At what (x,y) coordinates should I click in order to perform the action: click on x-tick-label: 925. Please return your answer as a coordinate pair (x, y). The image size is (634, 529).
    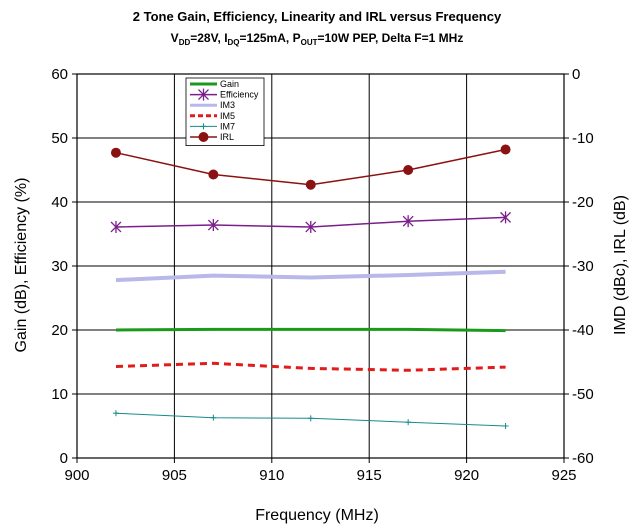
    Looking at the image, I should click on (563, 475).